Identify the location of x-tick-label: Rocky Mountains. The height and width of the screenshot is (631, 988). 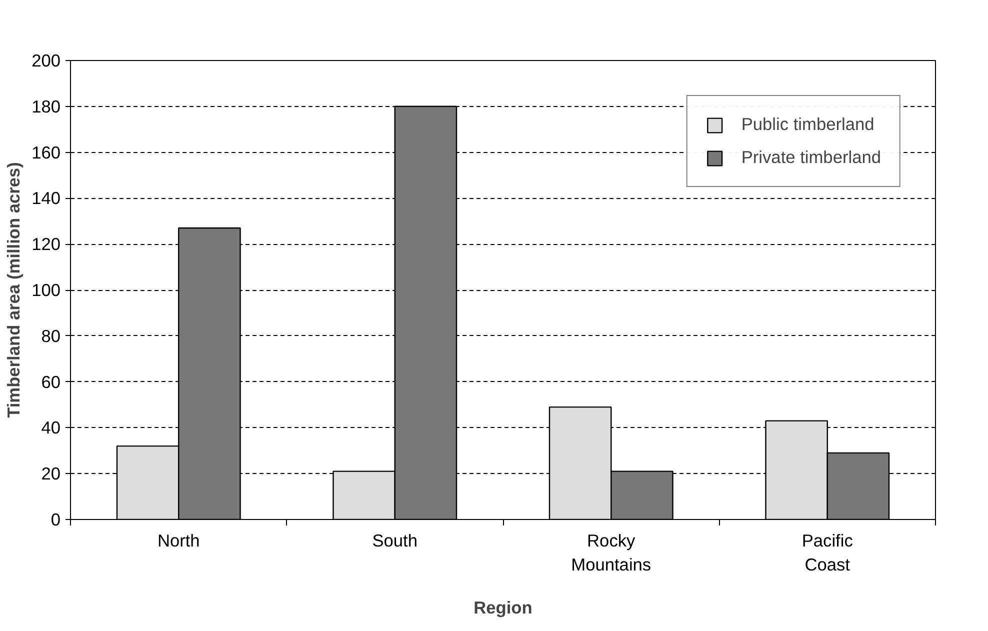
(611, 552).